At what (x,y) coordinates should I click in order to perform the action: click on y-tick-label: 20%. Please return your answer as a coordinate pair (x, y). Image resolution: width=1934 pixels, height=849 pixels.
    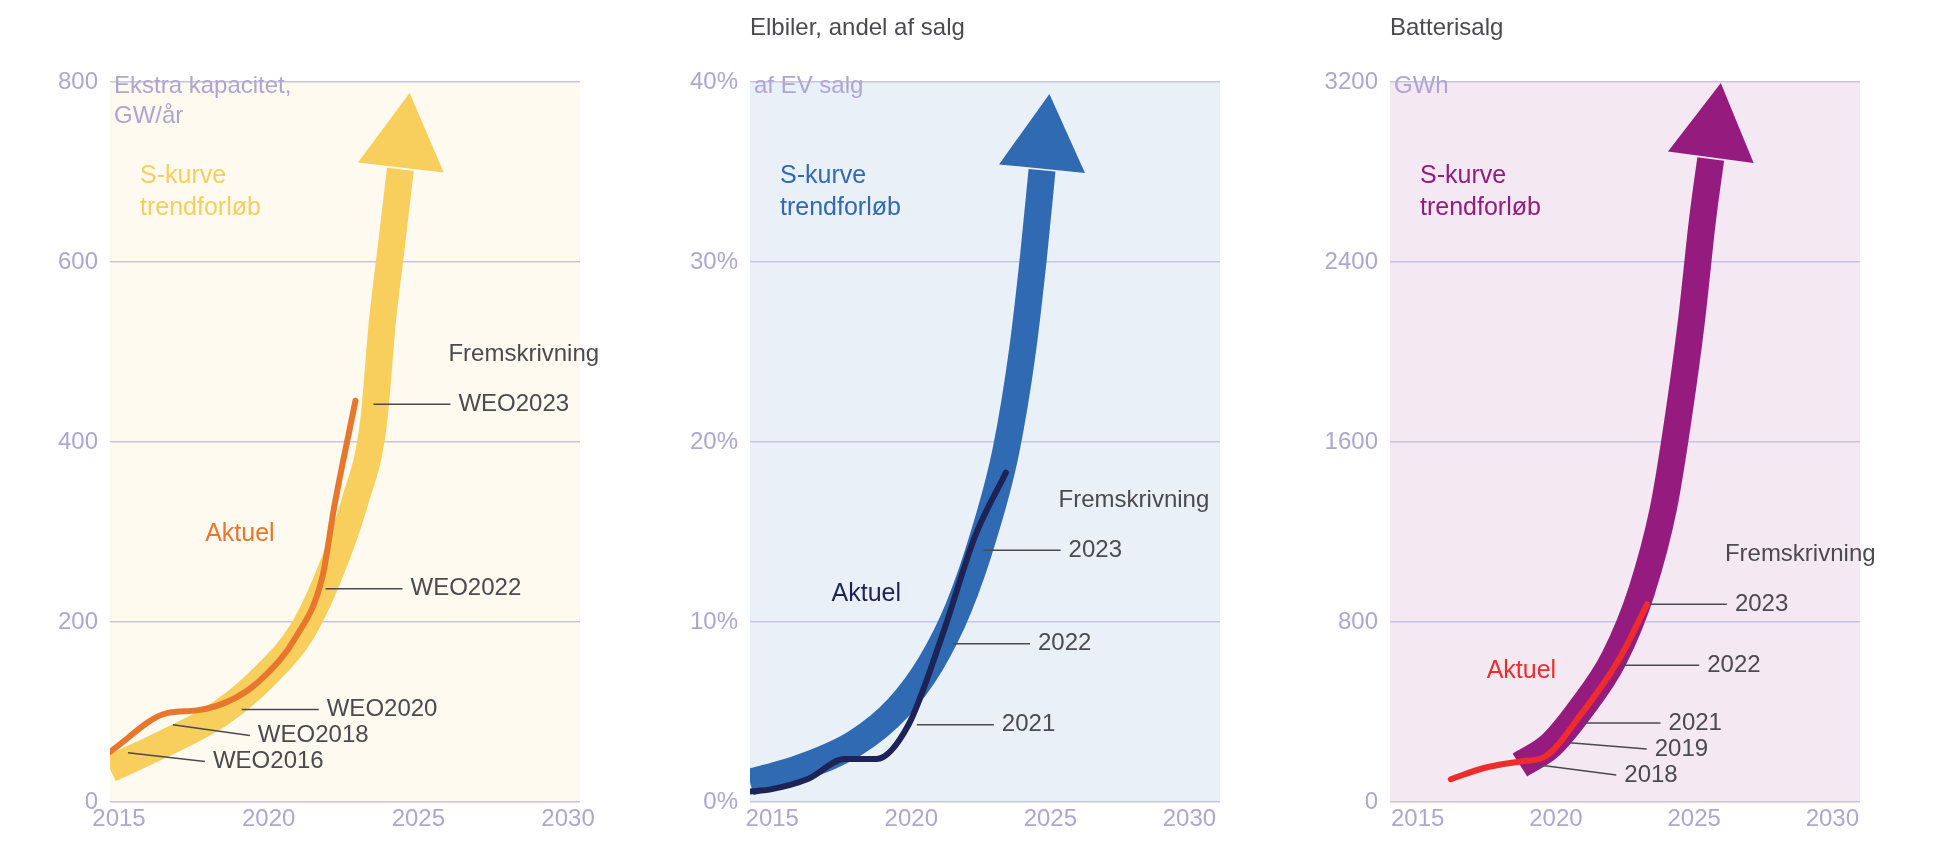
    Looking at the image, I should click on (713, 440).